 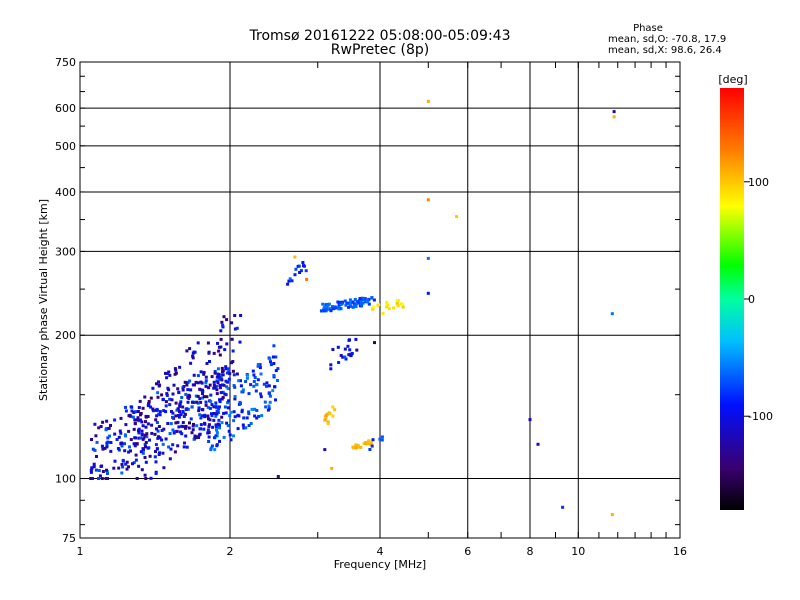 What do you see at coordinates (65, 251) in the screenshot?
I see `y-tick-label: 300` at bounding box center [65, 251].